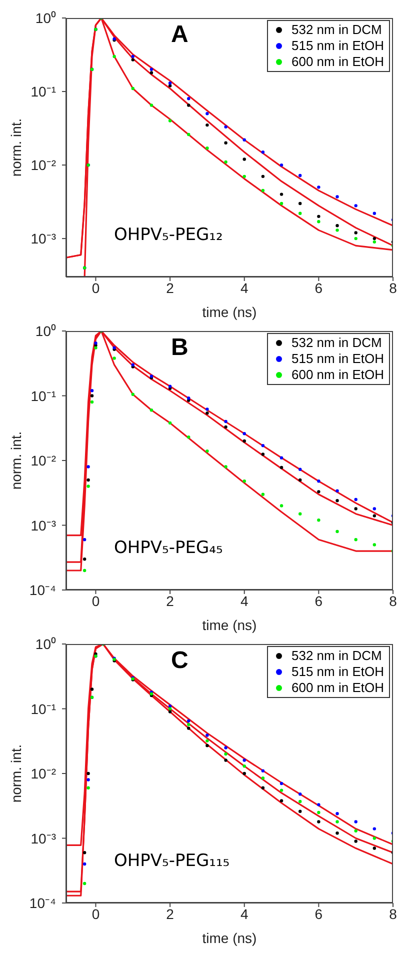 The width and height of the screenshot is (409, 955). Describe the element at coordinates (179, 34) in the screenshot. I see `annotation: A` at that location.